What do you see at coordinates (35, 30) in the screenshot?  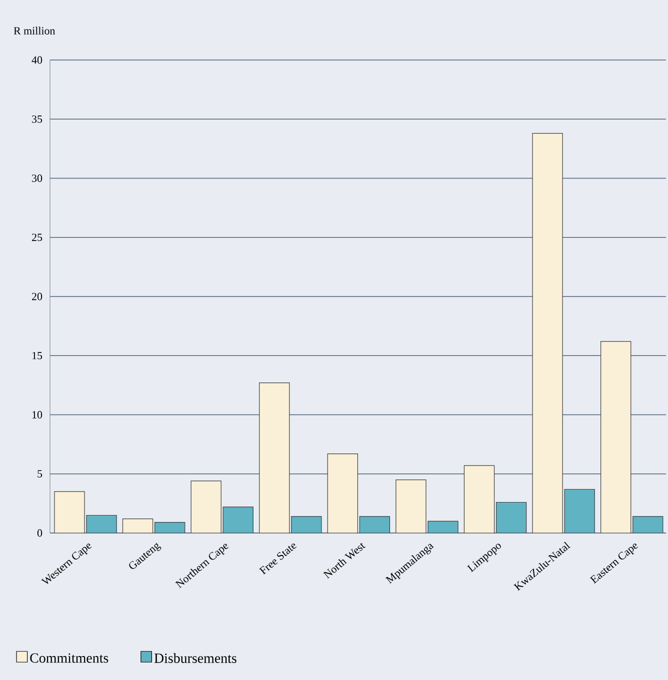 I see `y-axis-title: R million` at bounding box center [35, 30].